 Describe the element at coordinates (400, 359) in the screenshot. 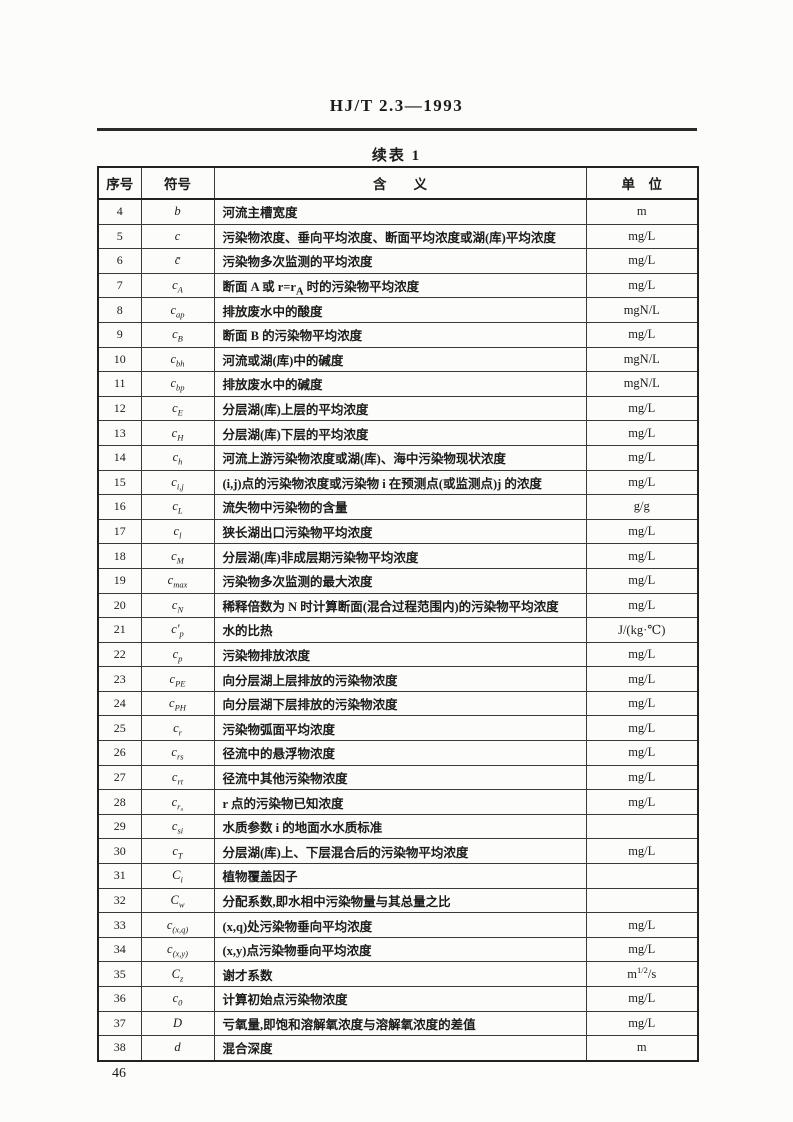

I see `row-meaning: 河流或湖(库)中的碱度` at that location.